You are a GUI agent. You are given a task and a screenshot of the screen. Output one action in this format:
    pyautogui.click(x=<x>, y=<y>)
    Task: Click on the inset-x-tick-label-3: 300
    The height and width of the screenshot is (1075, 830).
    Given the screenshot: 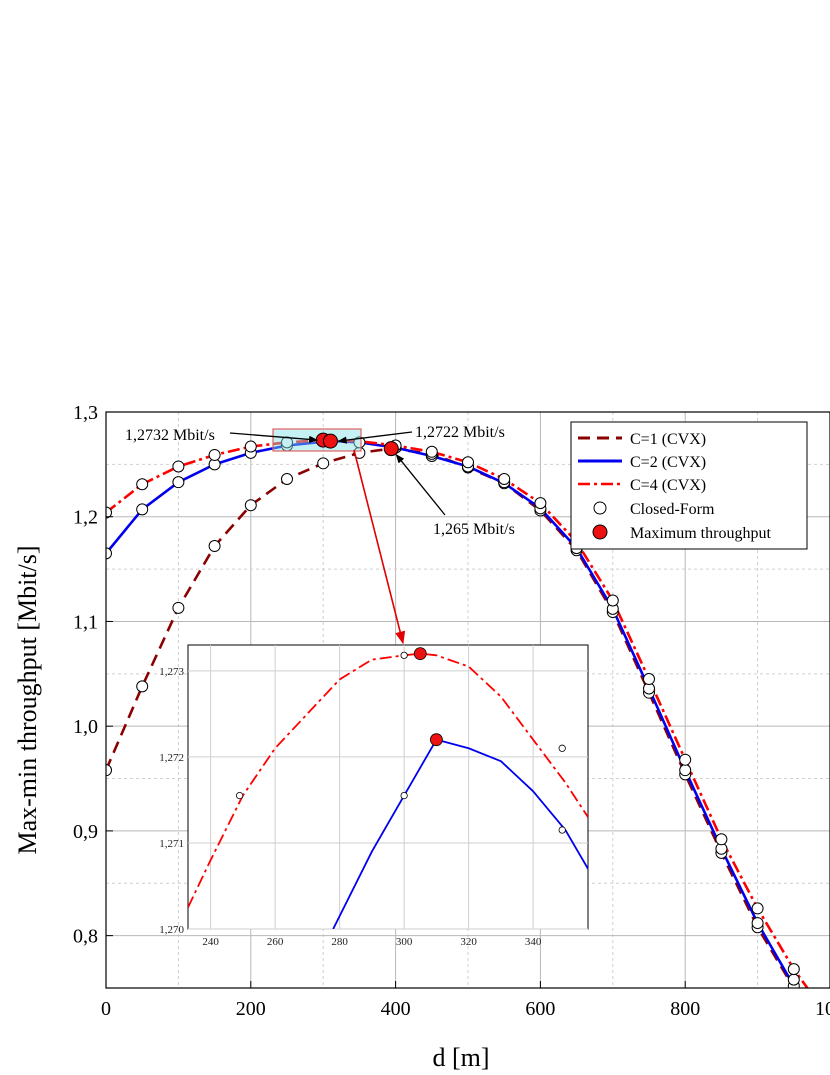 What is the action you would take?
    pyautogui.click(x=404, y=942)
    